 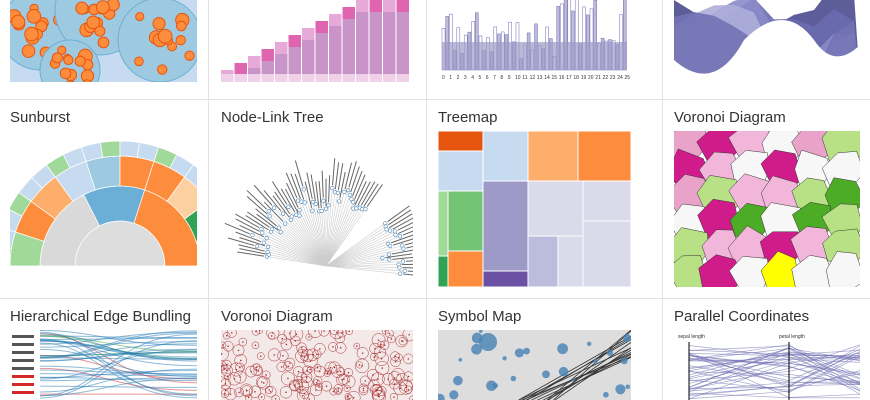 I want to click on thumbnail-node-link-tree, so click(x=317, y=209).